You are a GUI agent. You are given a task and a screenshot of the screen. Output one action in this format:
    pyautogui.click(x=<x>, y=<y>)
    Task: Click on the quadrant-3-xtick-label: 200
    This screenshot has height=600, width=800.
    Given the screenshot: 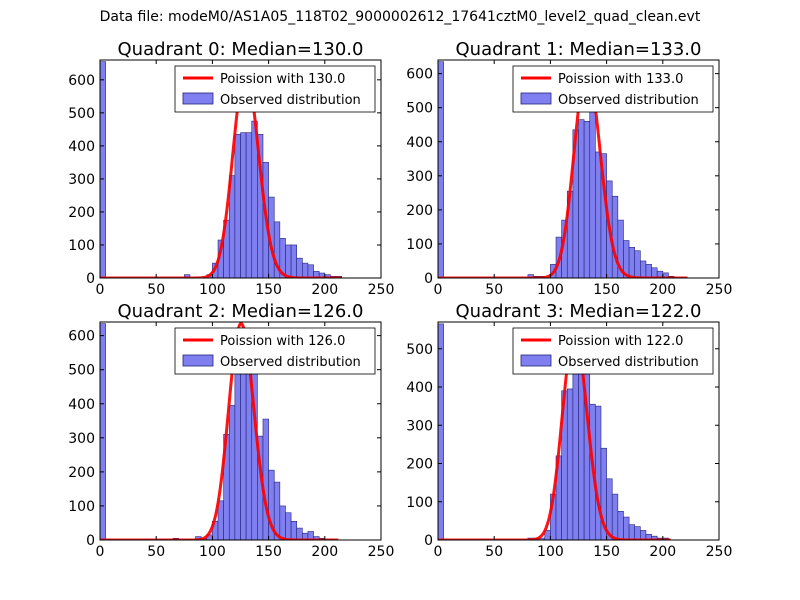 What is the action you would take?
    pyautogui.click(x=662, y=552)
    